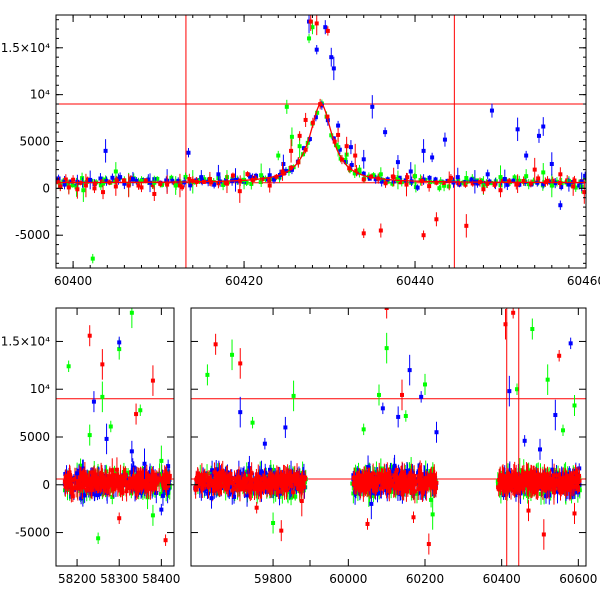 This screenshot has height=600, width=600. I want to click on top-y-tick-label-0: 1.5×10⁴, so click(25, 48).